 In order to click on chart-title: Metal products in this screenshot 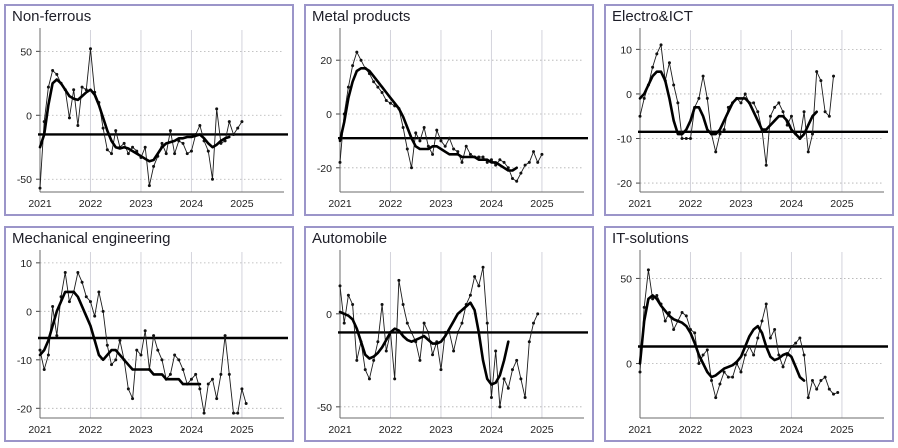, I will do `click(361, 16)`.